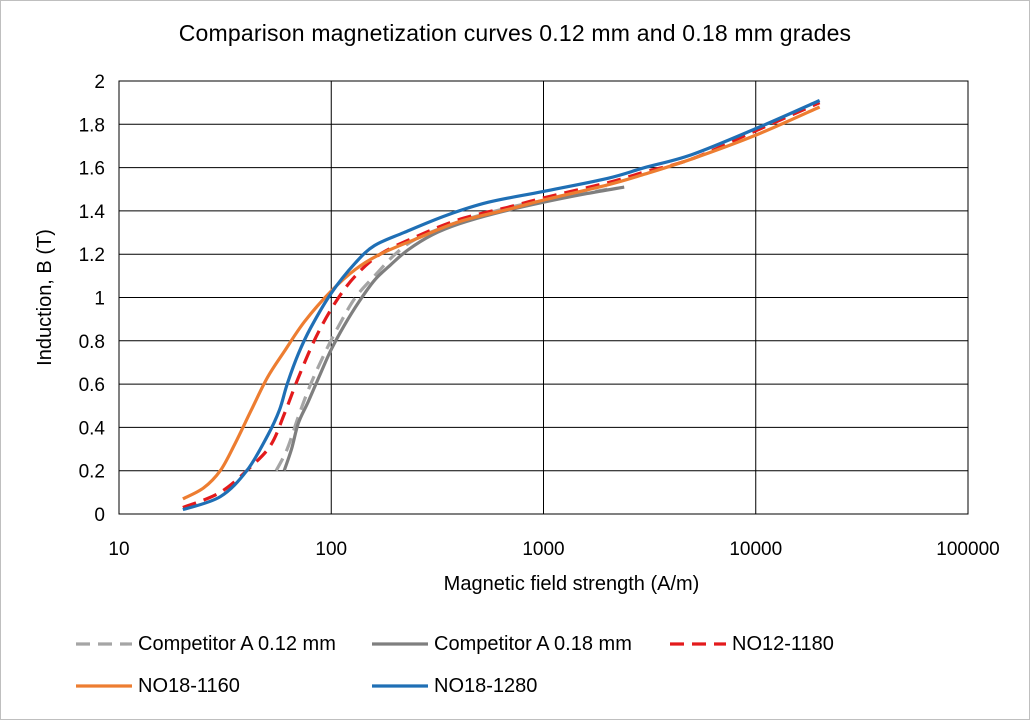 The width and height of the screenshot is (1030, 720). Describe the element at coordinates (45, 297) in the screenshot. I see `y-axis-label: Induction, B (T)` at that location.